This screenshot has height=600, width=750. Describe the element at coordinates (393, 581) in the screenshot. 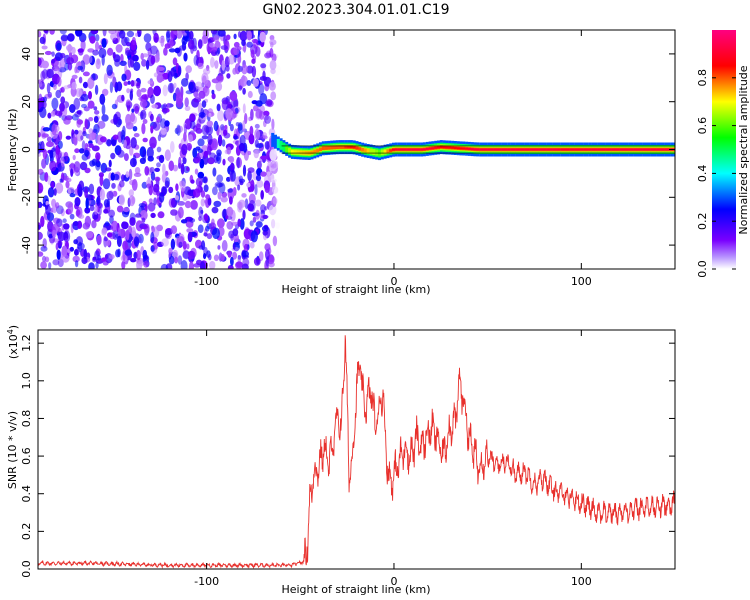

I see `x-tick-label: 0` at that location.